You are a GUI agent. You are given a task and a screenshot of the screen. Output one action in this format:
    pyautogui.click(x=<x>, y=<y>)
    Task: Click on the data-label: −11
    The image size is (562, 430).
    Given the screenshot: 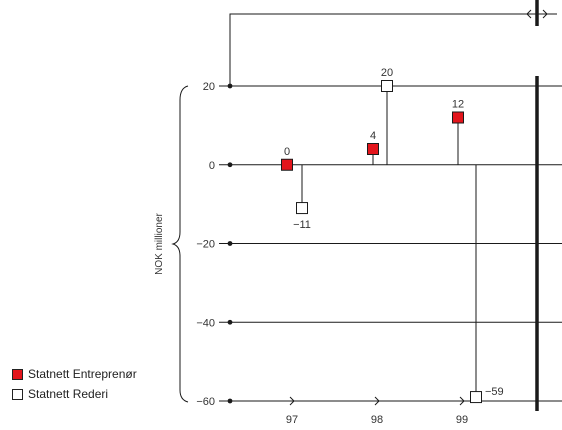 What is the action you would take?
    pyautogui.click(x=302, y=225)
    